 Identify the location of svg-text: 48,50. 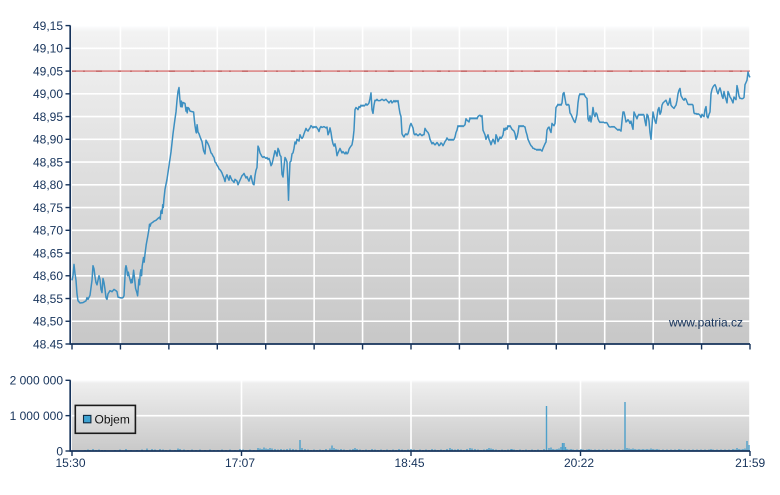
(48, 322).